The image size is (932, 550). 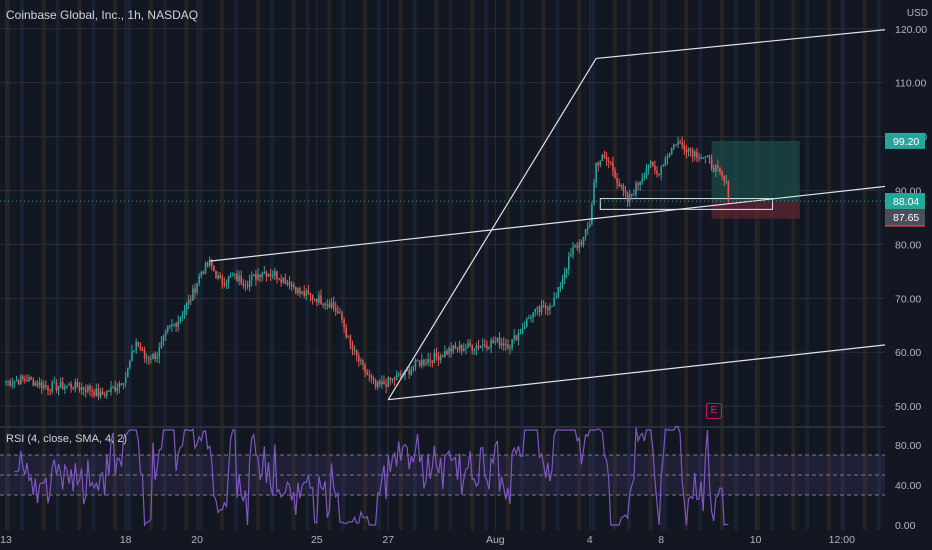 What do you see at coordinates (917, 13) in the screenshot?
I see `currency-label: USD` at bounding box center [917, 13].